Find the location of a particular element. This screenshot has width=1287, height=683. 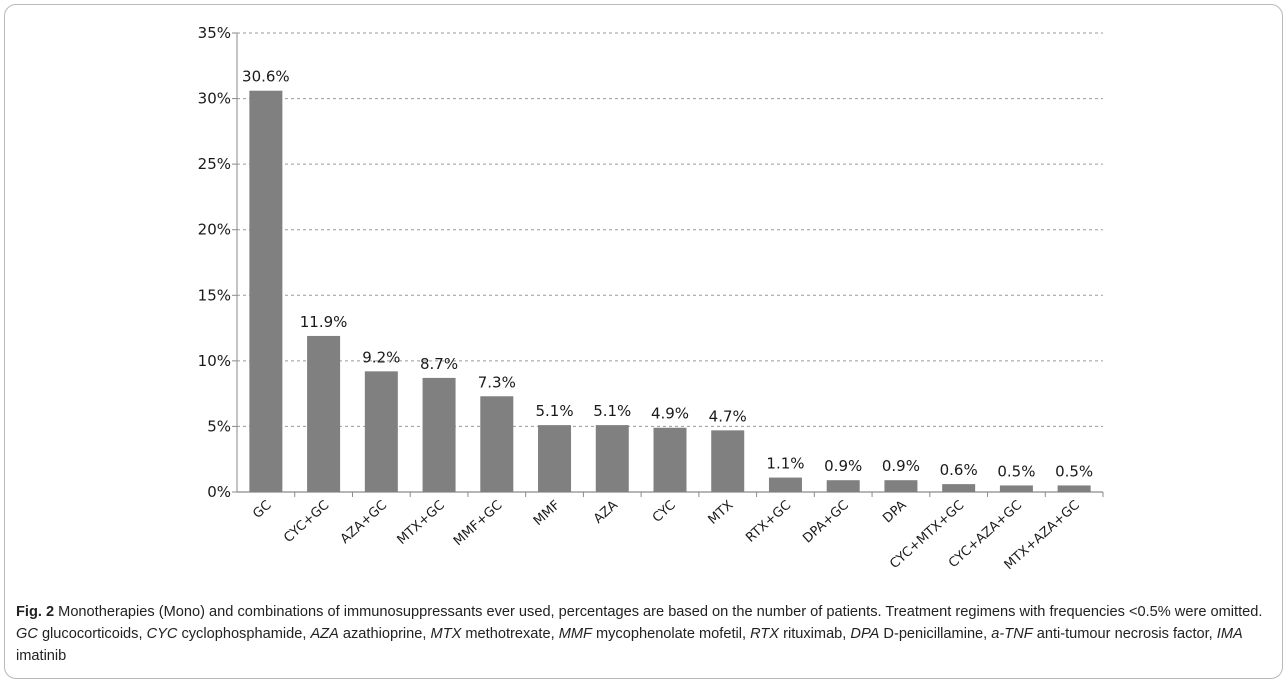

figure-label: Fig. 2 is located at coordinates (35, 612).